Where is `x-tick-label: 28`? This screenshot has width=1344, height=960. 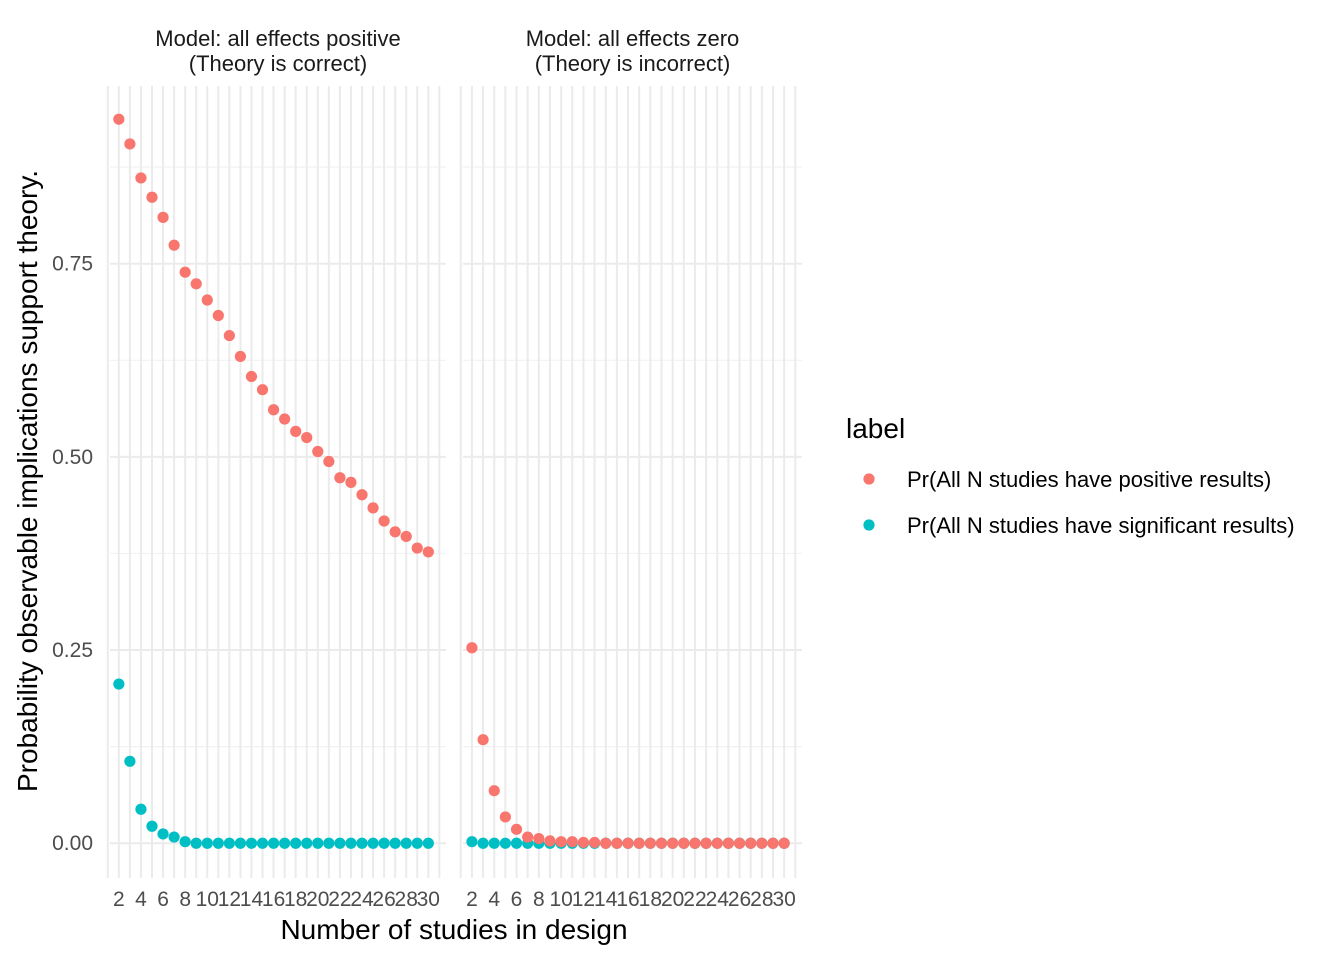
x-tick-label: 28 is located at coordinates (761, 899).